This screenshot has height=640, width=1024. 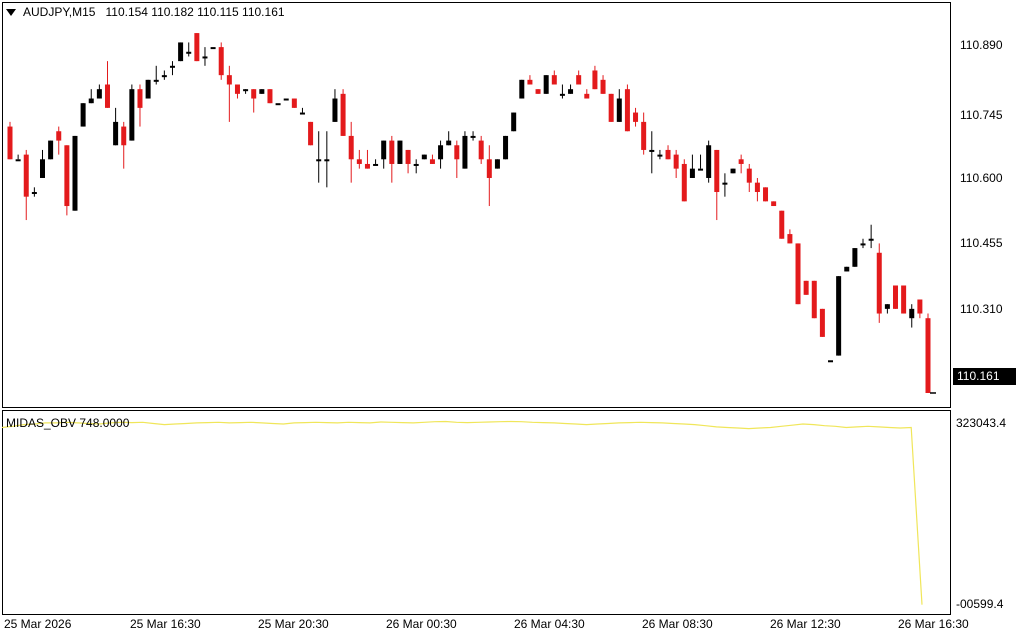 I want to click on time-tick: 26 Mar 12:30, so click(x=805, y=624).